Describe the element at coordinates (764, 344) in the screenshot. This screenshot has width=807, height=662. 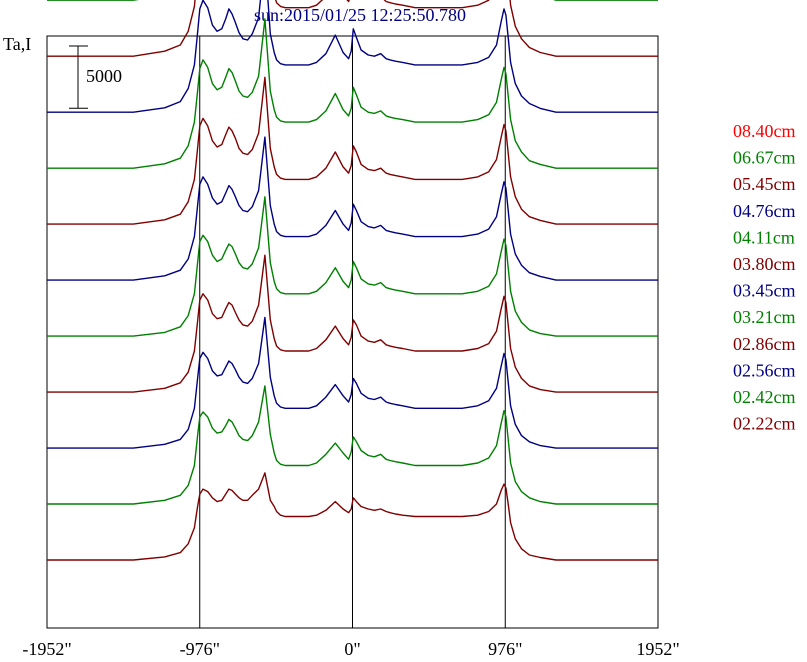
I see `legend-entry: 02.86cm` at that location.